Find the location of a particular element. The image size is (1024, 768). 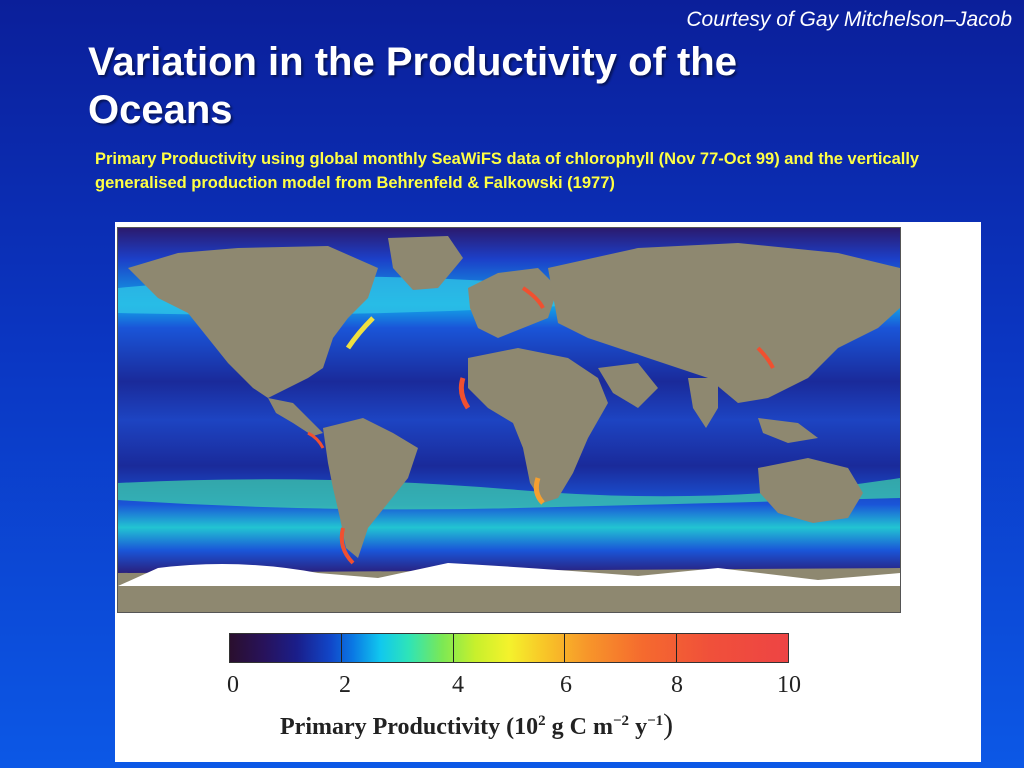

credit-text: Courtesy of Gay Mitchelson–Jacob is located at coordinates (849, 19).